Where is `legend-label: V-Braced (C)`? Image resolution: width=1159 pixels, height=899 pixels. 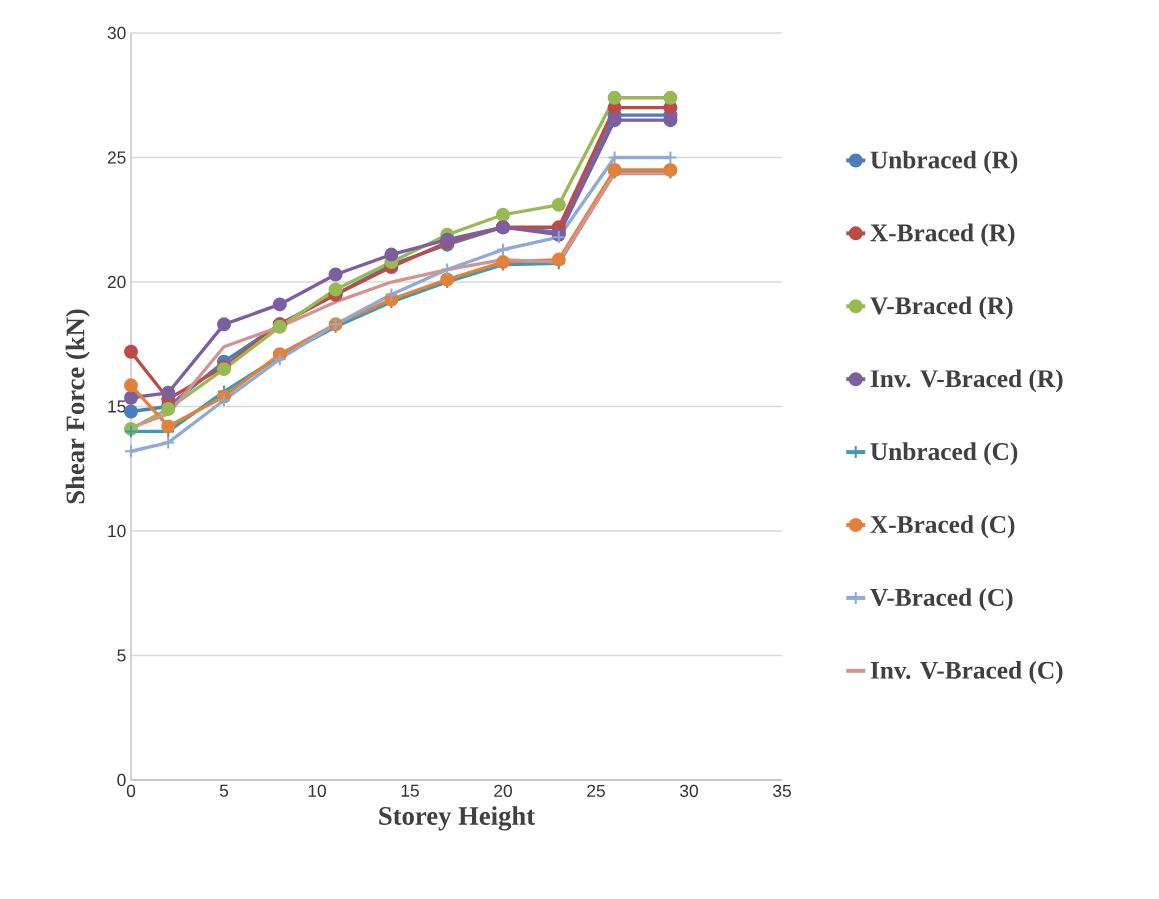 legend-label: V-Braced (C) is located at coordinates (941, 600).